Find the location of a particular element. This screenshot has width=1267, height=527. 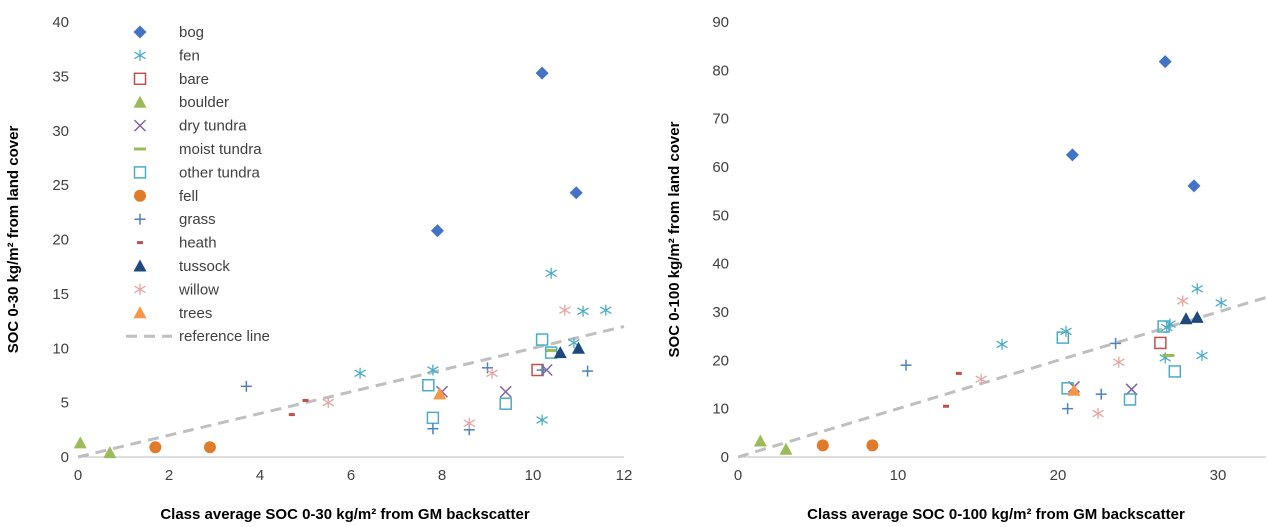

left-x-tick-label: 6 is located at coordinates (351, 475).